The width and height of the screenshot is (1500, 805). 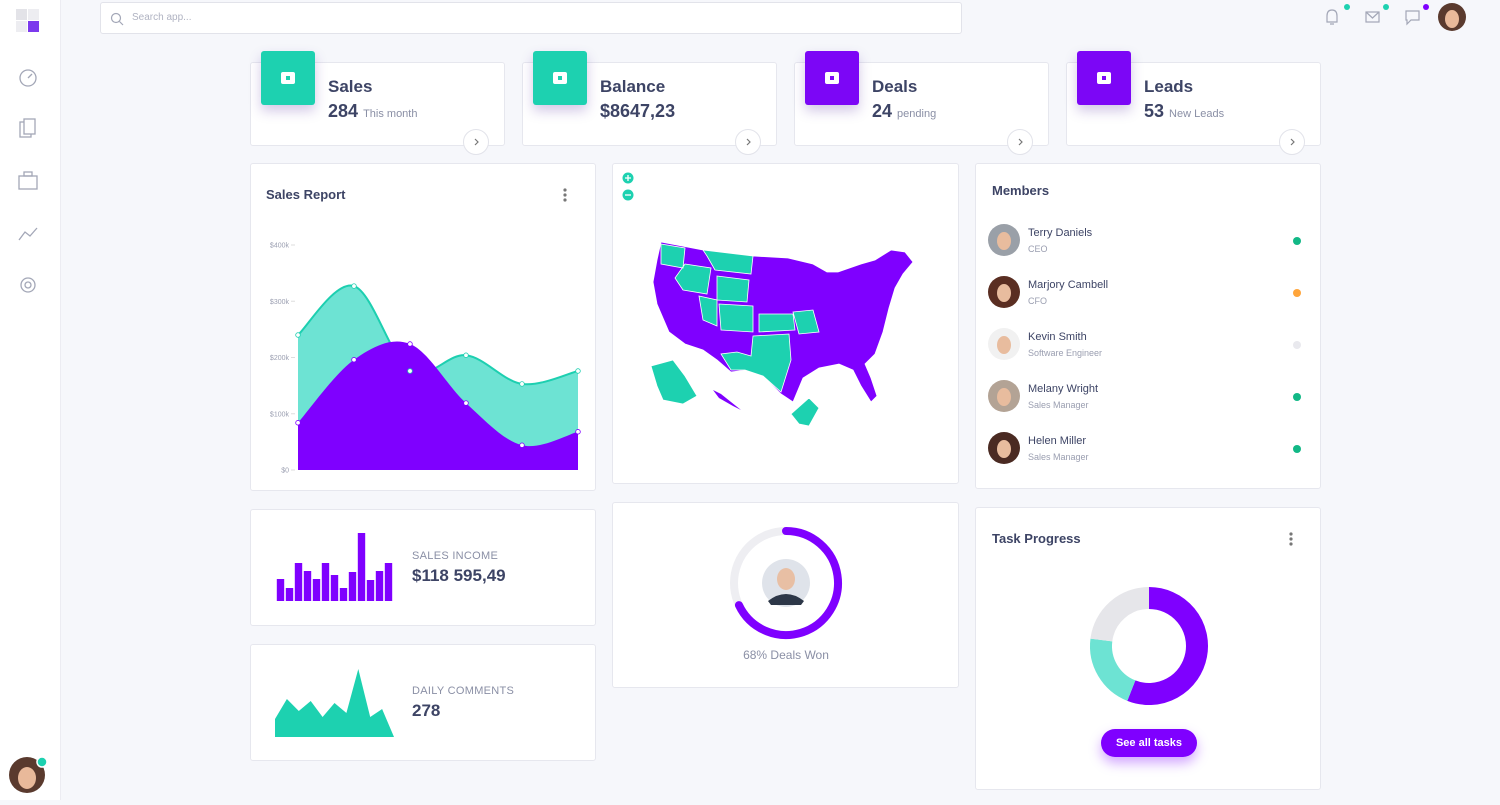 What do you see at coordinates (882, 111) in the screenshot?
I see `stat-value: 24` at bounding box center [882, 111].